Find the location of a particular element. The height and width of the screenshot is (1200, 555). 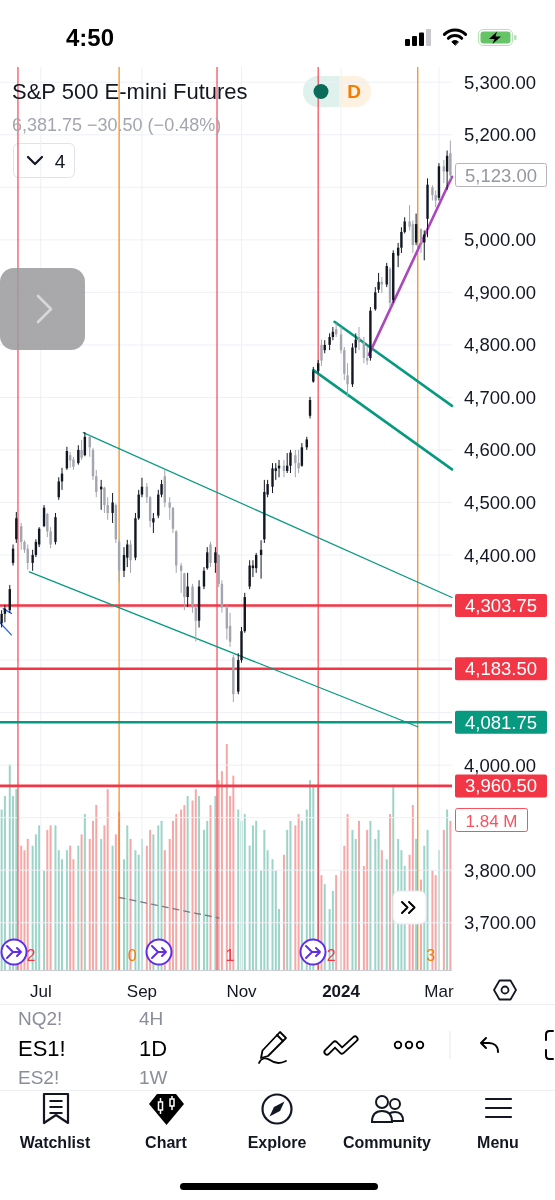

x-tick-label: Jul is located at coordinates (40, 991).